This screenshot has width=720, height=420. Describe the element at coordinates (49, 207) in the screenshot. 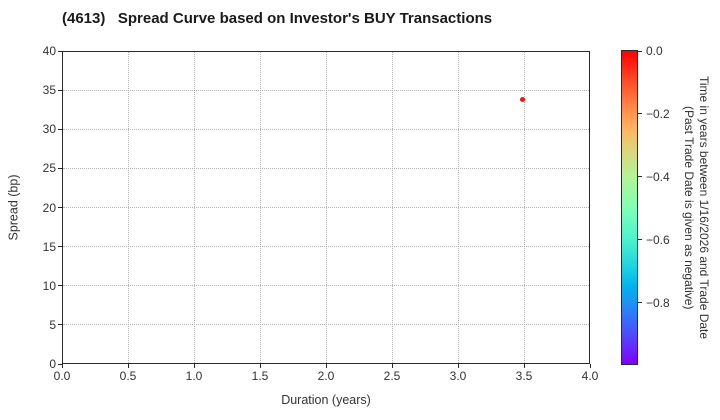

I see `y-tick-label: 20` at that location.